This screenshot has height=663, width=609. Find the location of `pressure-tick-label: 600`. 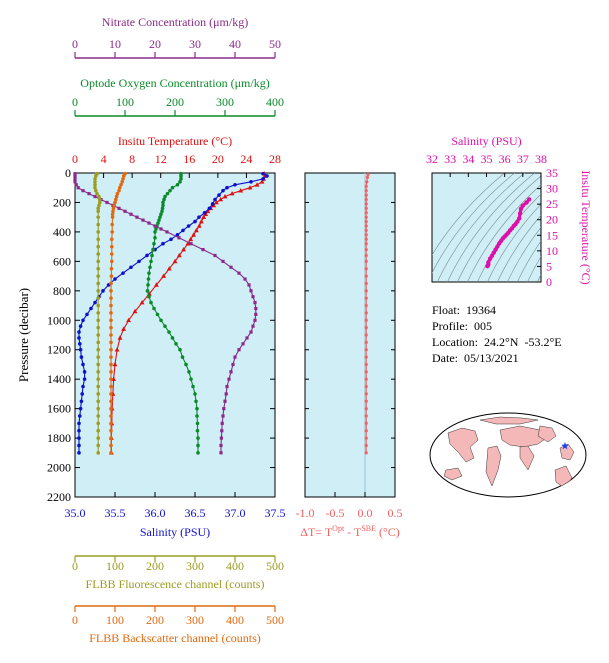

pressure-tick-label: 600 is located at coordinates (62, 261).